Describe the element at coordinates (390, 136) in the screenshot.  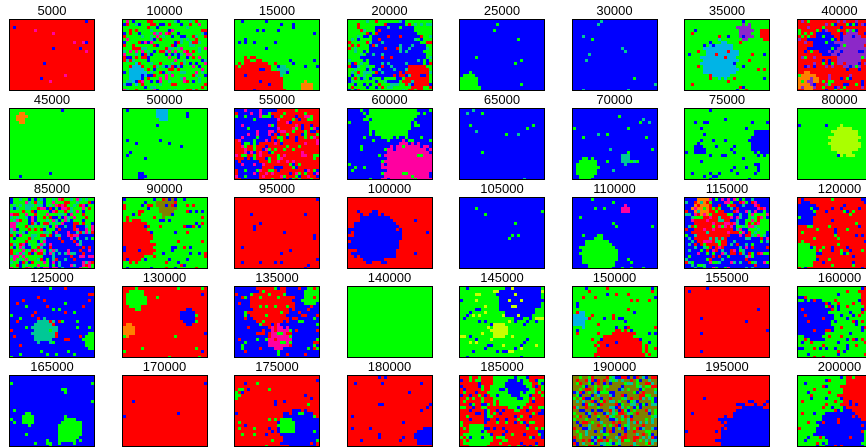
I see `panel: 60000` at that location.